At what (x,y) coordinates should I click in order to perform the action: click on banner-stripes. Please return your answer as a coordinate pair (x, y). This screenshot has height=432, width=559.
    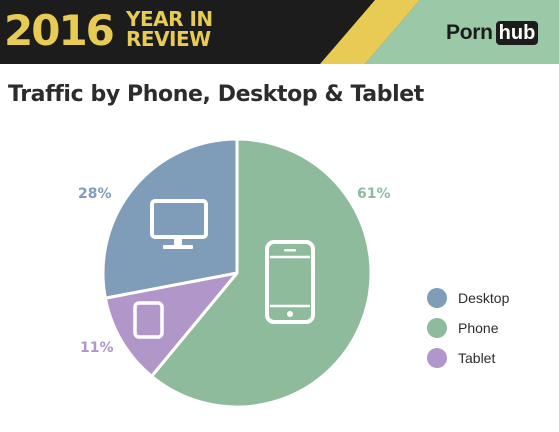
    Looking at the image, I should click on (439, 32).